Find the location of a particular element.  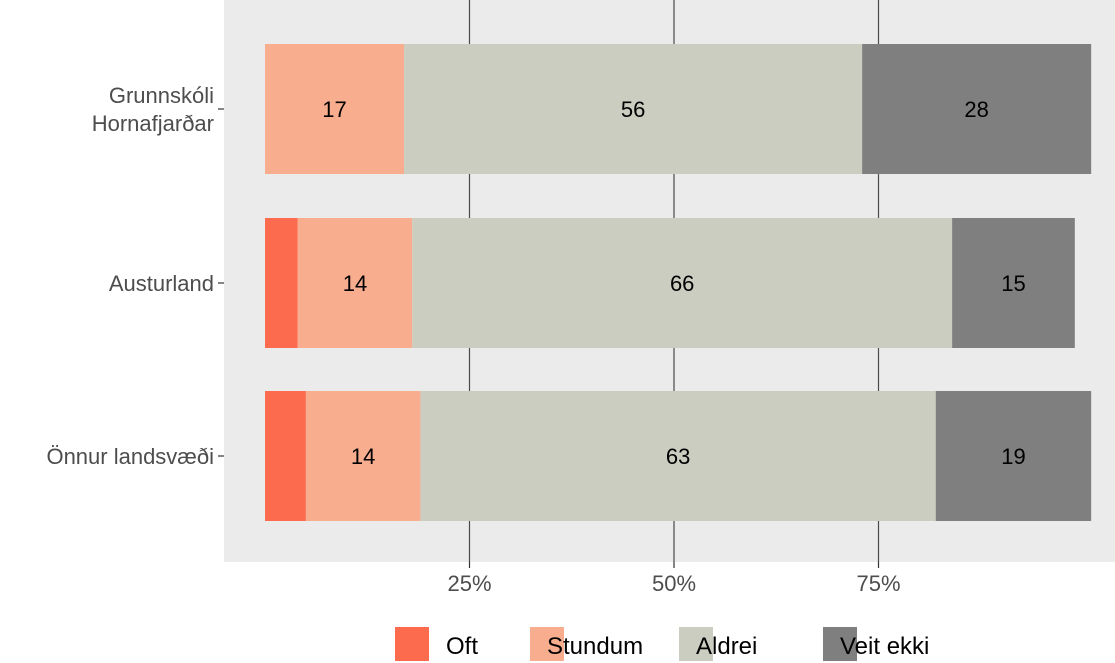

y-tick-label: Grunnskóli Hornafjarðar is located at coordinates (153, 109).